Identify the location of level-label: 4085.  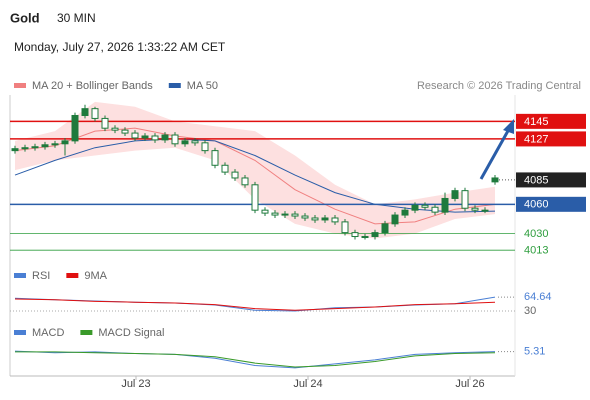
(536, 180).